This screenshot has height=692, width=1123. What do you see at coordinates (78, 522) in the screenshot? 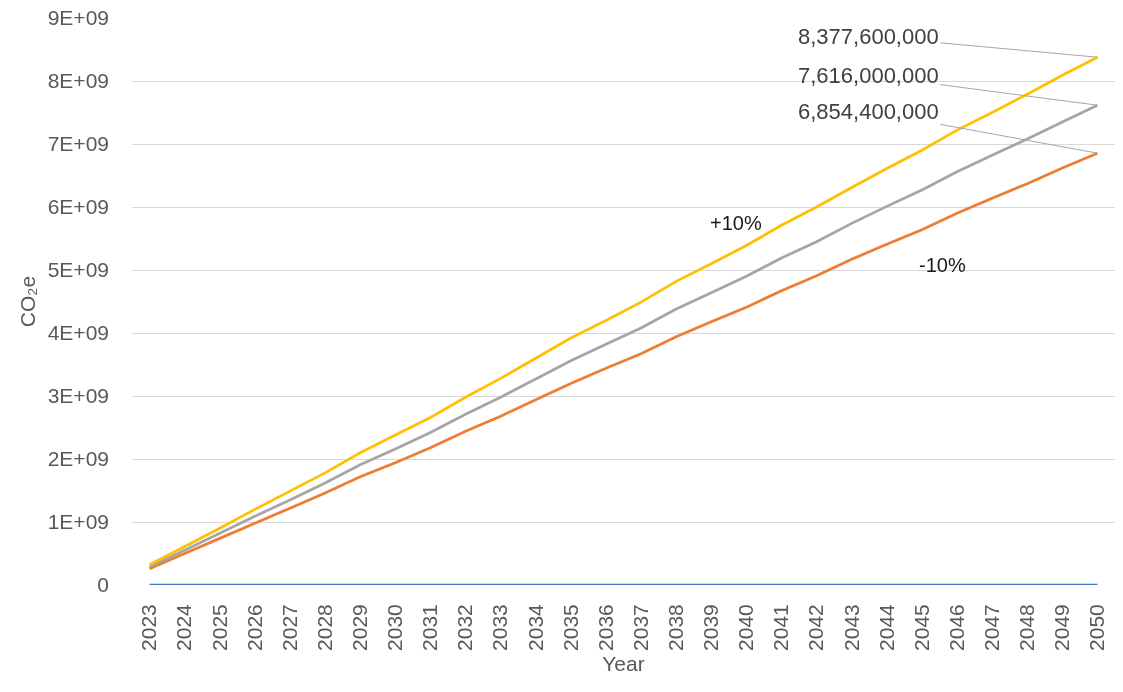
I see `y-tick-label: 1E+09` at bounding box center [78, 522].